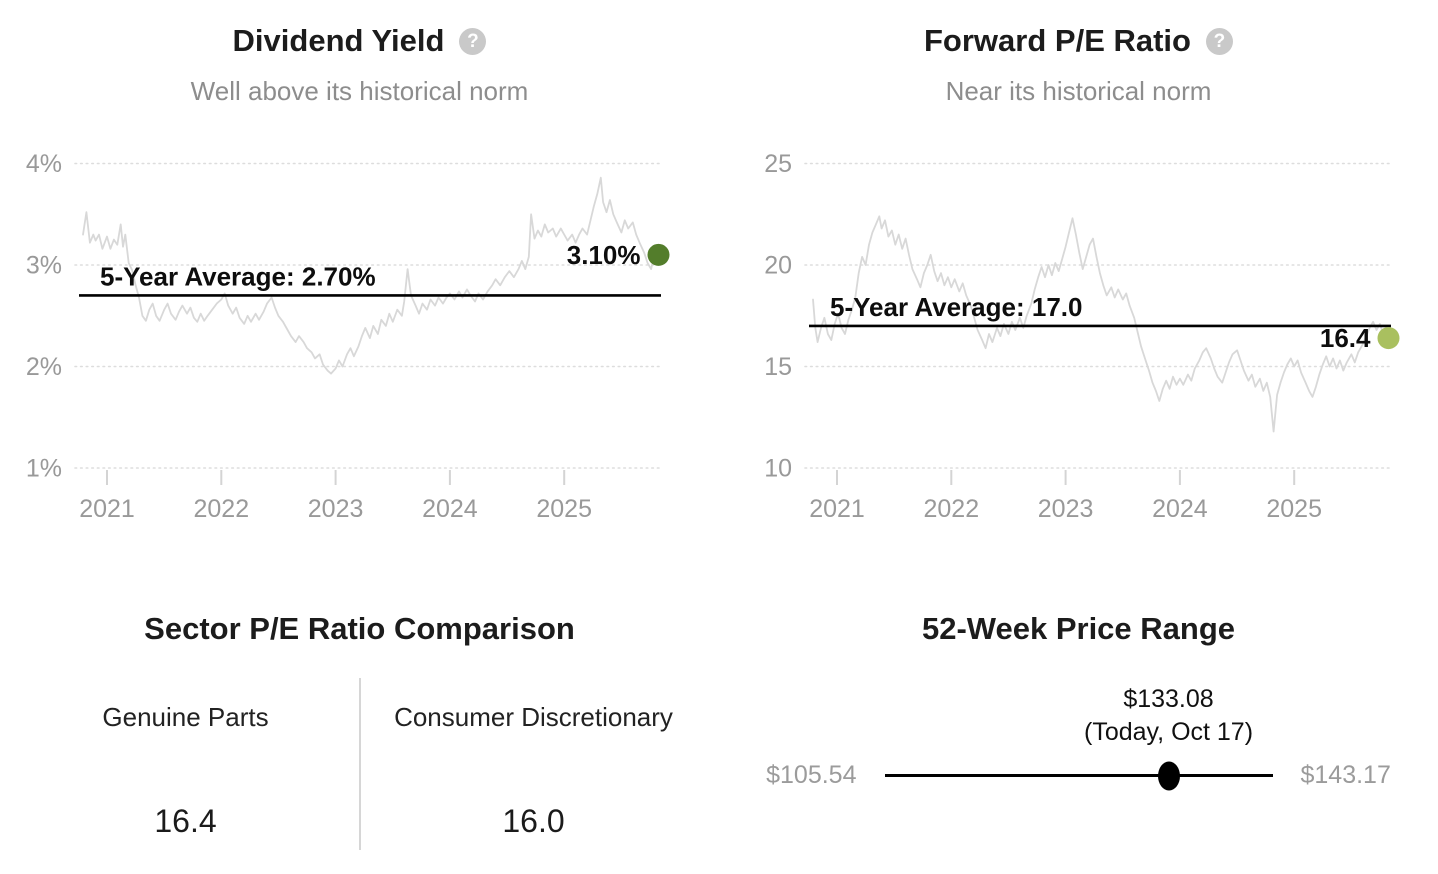 This screenshot has width=1438, height=874. I want to click on sector-column-genuine-parts: Genuine Parts 16.4, so click(186, 764).